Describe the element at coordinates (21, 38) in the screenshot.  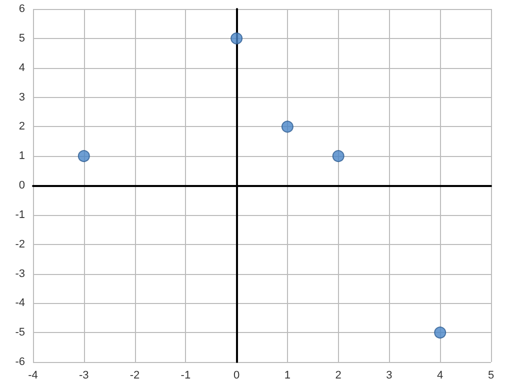
I see `y-tick-label: 5` at that location.